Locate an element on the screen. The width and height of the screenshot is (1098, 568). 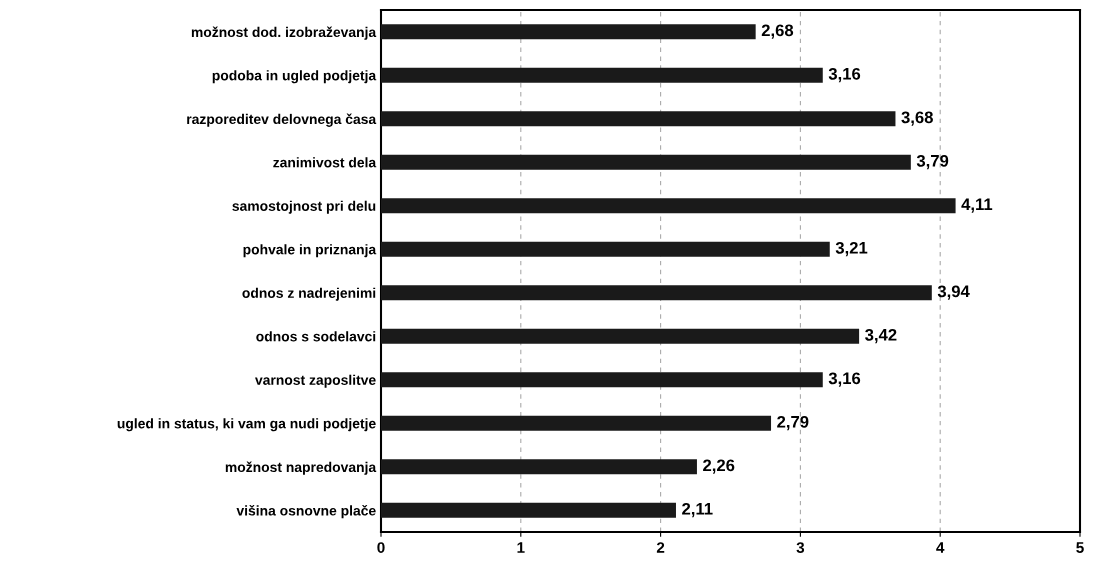
y-tick-label: pohvale in priznanja is located at coordinates (310, 251).